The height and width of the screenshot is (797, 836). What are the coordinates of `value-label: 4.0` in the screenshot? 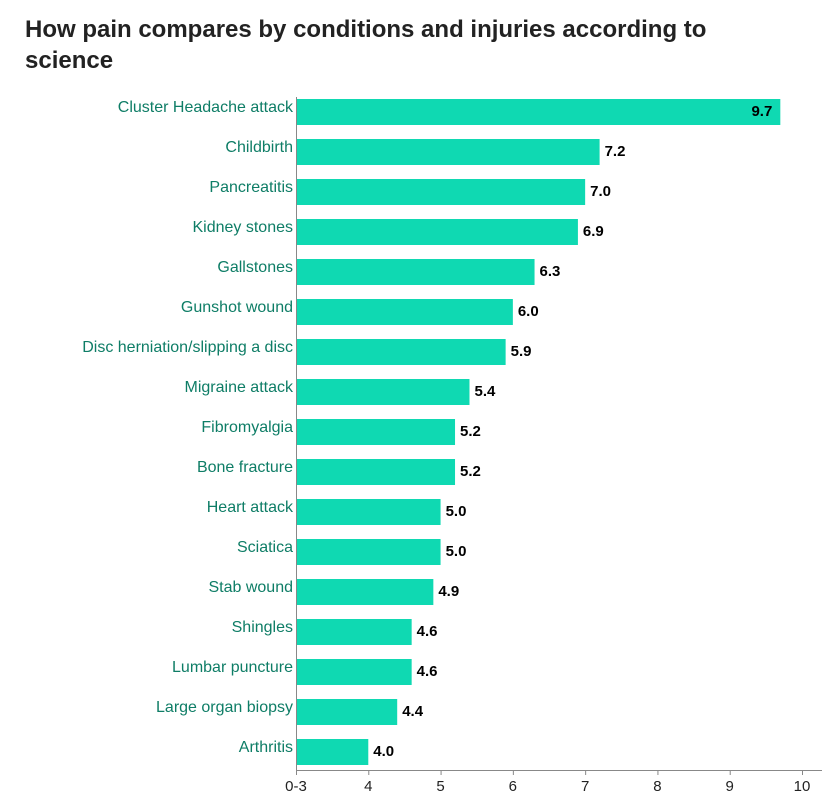 It's located at (383, 751).